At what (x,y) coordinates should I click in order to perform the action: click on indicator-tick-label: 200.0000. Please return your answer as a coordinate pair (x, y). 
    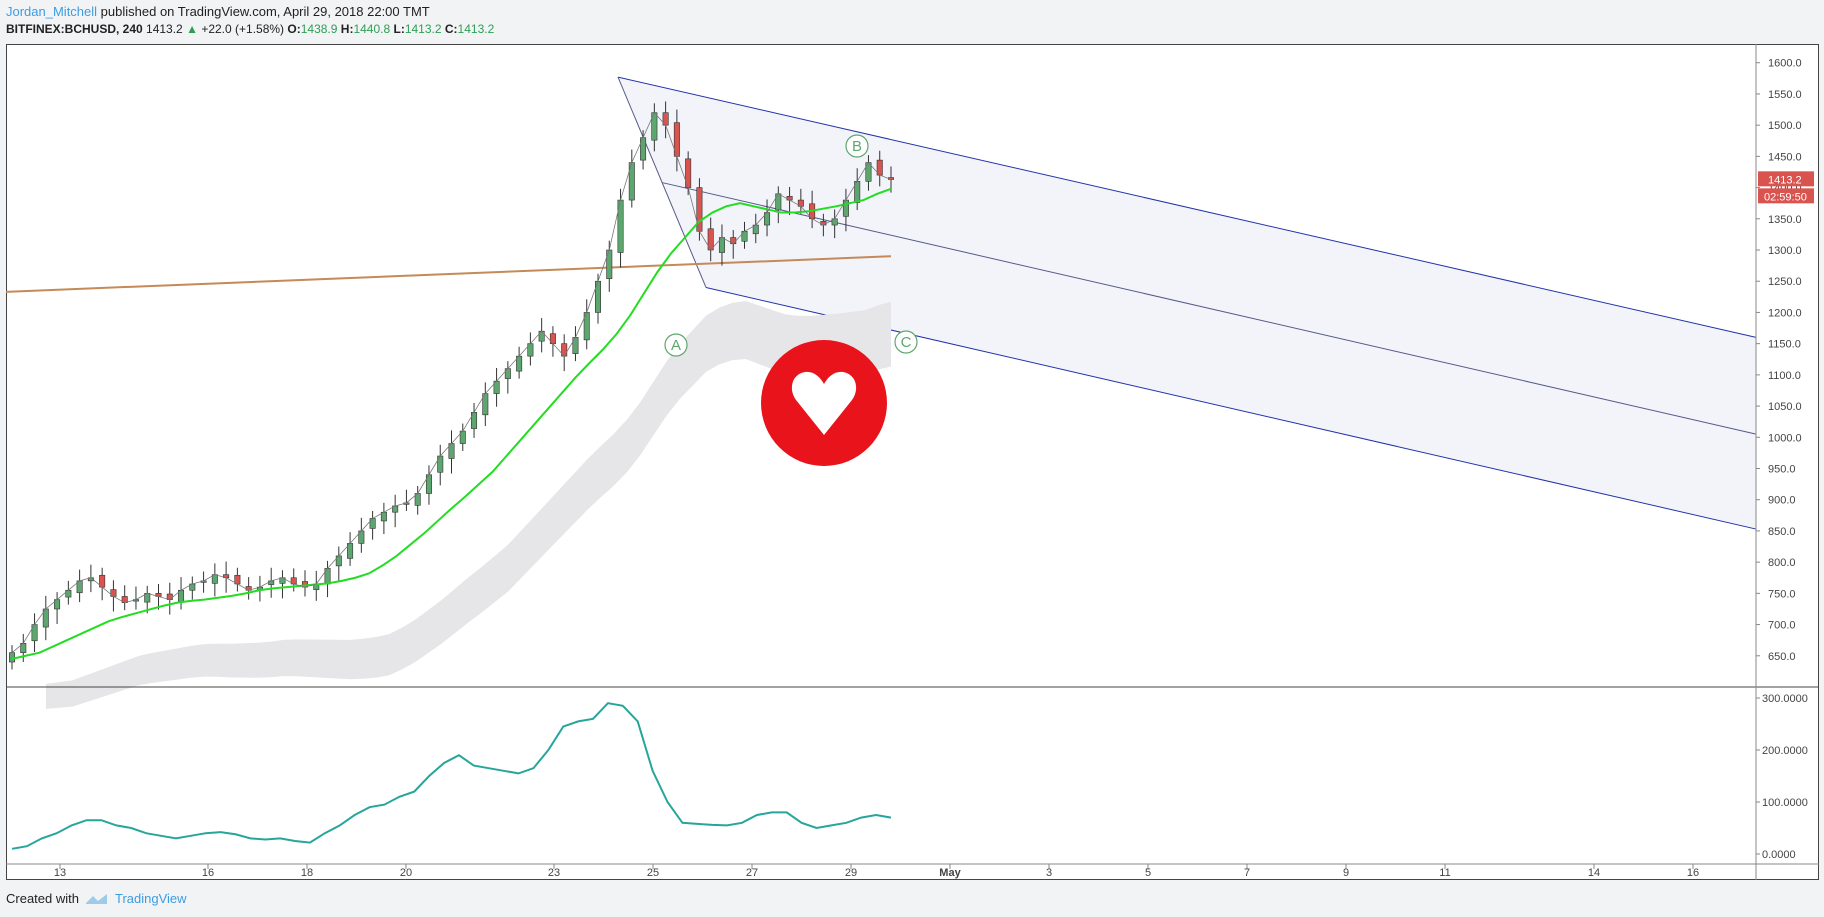
    Looking at the image, I should click on (1785, 751).